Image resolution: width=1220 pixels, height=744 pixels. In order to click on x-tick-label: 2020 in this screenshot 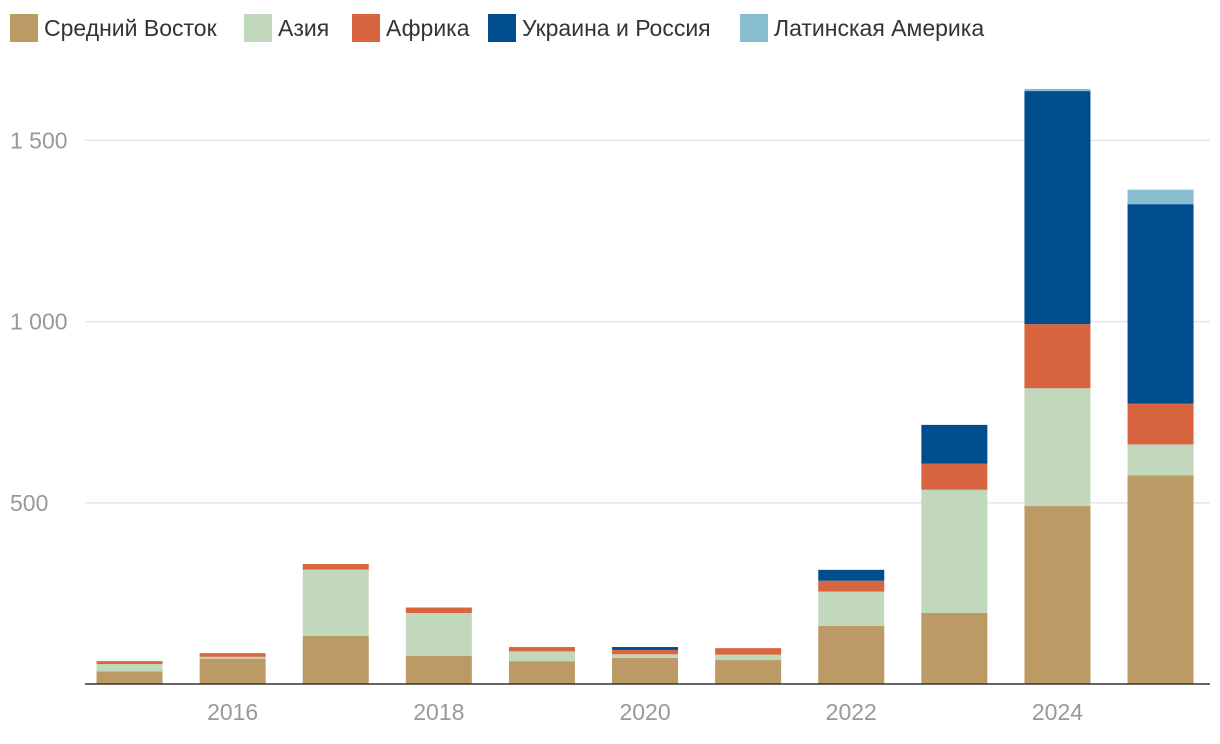, I will do `click(644, 712)`.